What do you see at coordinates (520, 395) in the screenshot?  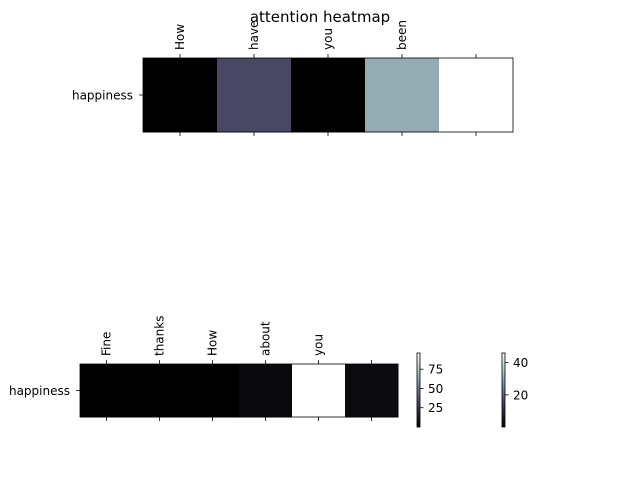 I see `colorbar-tick-label: 20` at bounding box center [520, 395].